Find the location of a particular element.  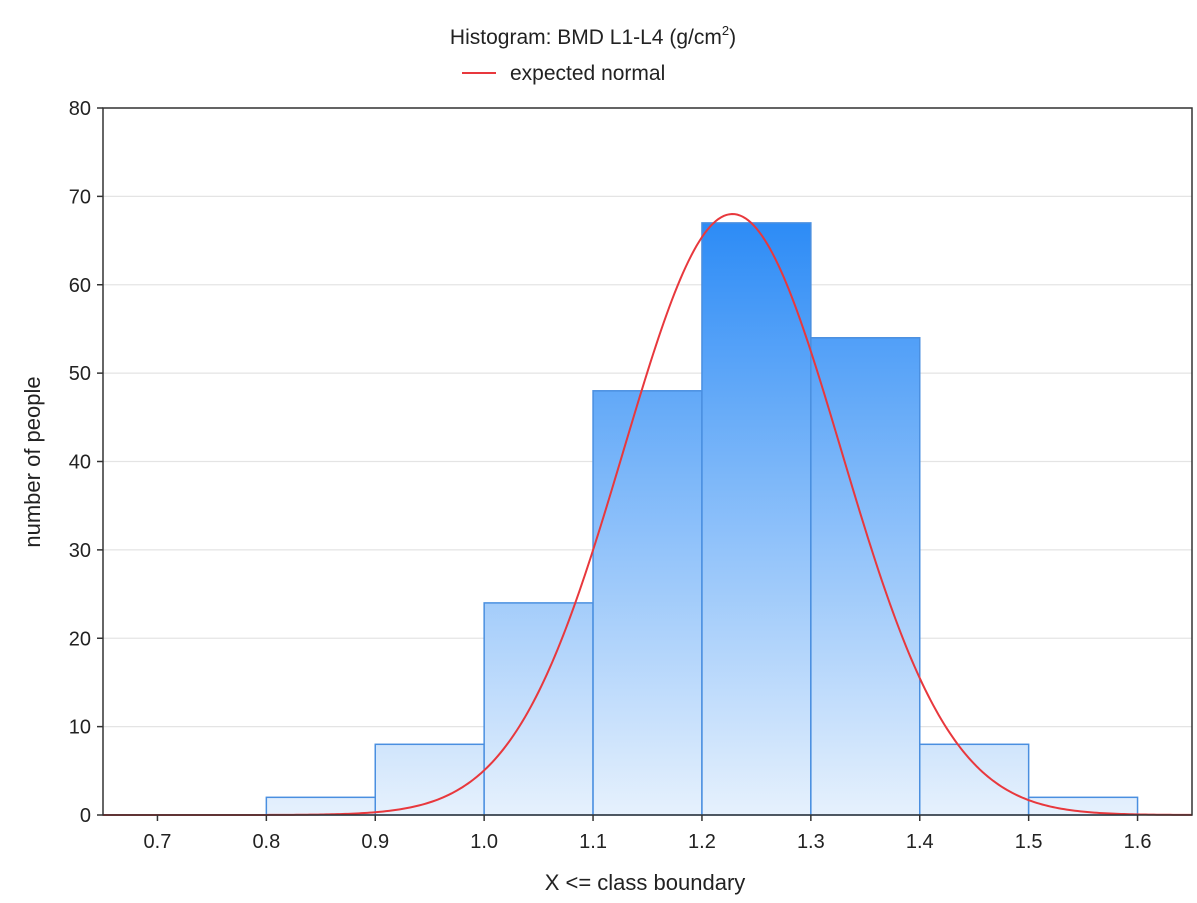

x-tick-label: 0.9 is located at coordinates (375, 842).